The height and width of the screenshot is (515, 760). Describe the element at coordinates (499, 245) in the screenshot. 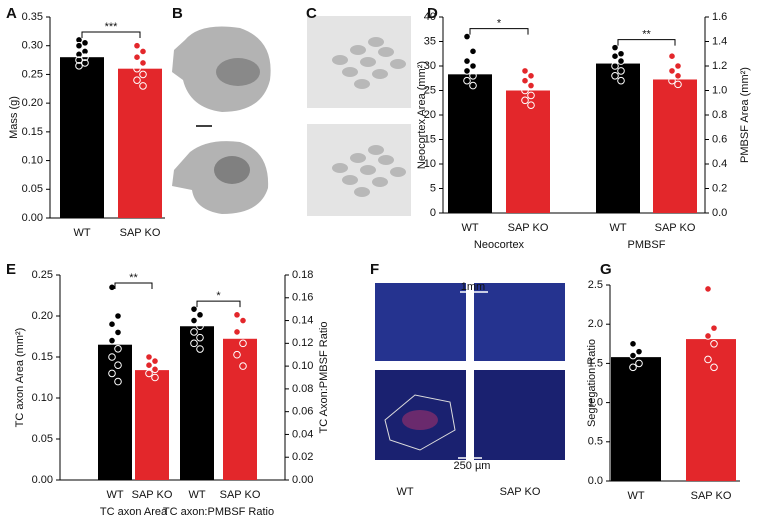

I see `group-label: Neocortex` at that location.